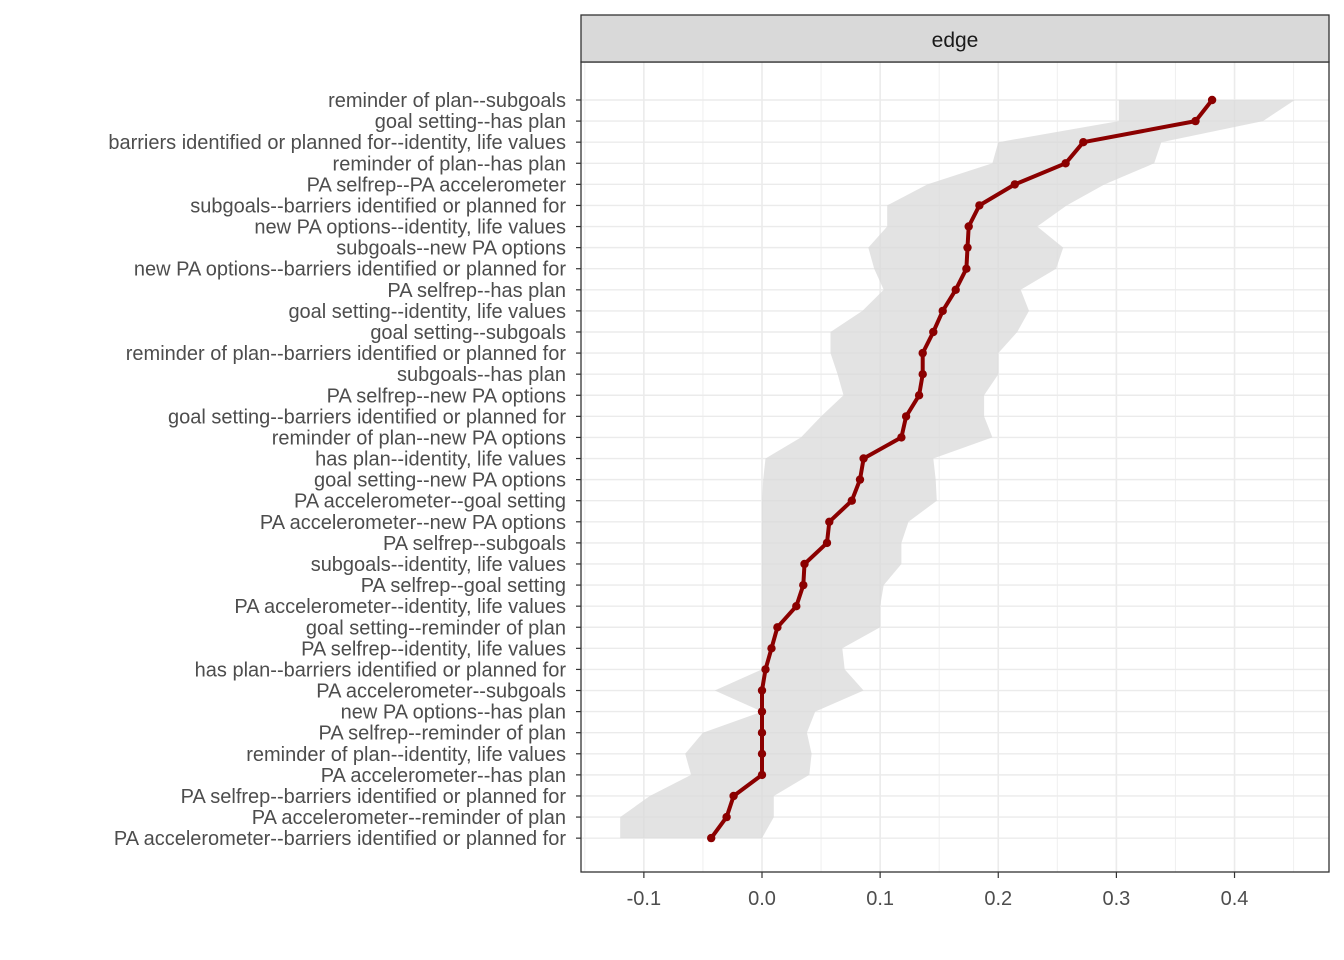 The height and width of the screenshot is (960, 1344). I want to click on y-tick-label: PA selfrep--reminder of plan, so click(442, 734).